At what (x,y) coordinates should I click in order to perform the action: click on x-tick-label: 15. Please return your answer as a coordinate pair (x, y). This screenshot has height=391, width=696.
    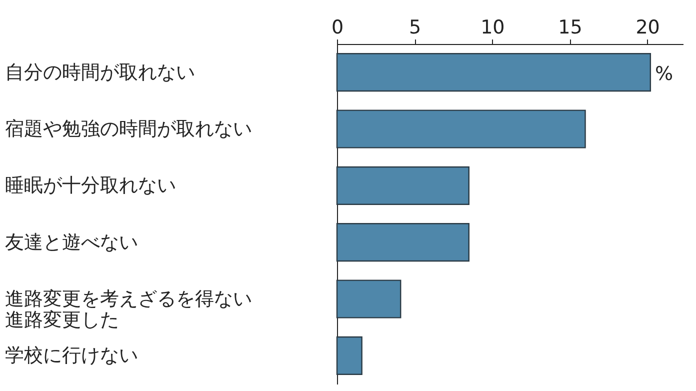
    Looking at the image, I should click on (570, 27).